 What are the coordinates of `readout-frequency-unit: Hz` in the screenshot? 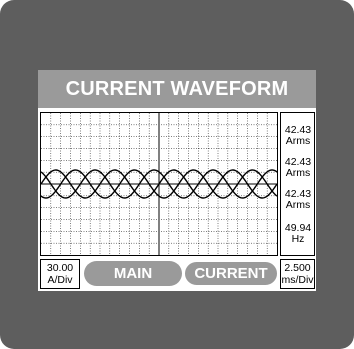 It's located at (298, 239).